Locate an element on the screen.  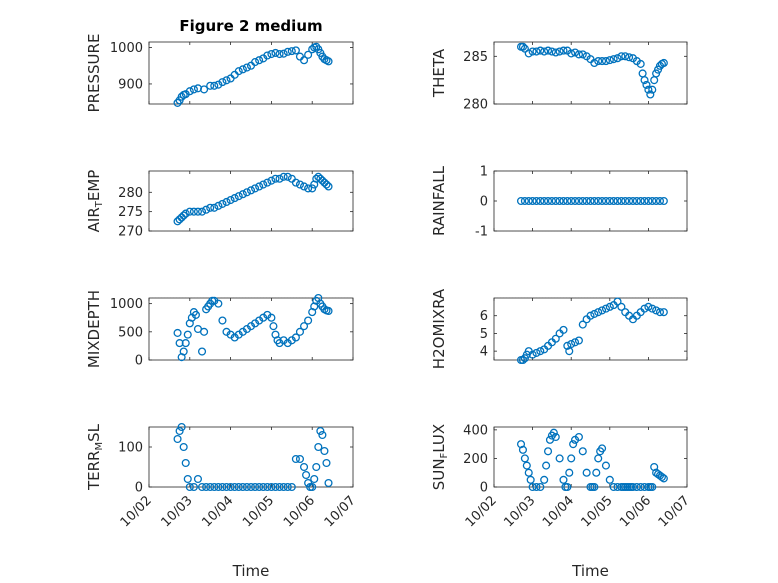
axes-box is located at coordinates (590, 457).